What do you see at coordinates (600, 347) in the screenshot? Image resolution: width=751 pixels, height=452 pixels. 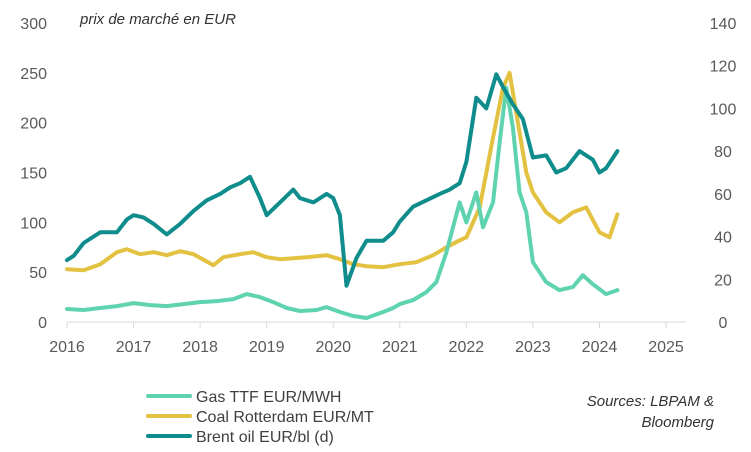 I see `x-tick-2024: 2024` at bounding box center [600, 347].